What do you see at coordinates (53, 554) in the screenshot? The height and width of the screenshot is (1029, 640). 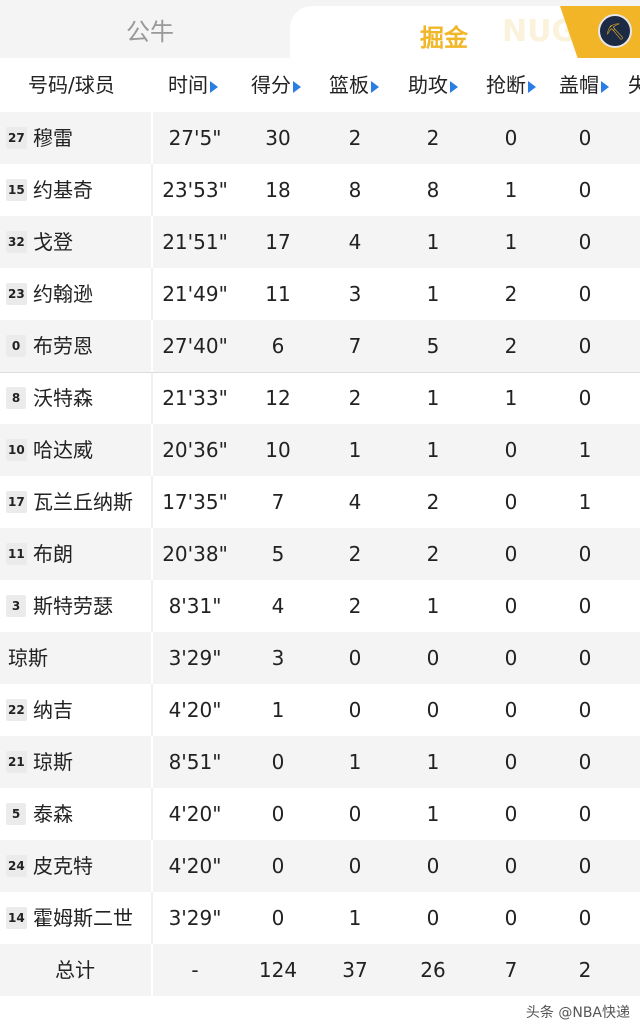 I see `player-name: 布朗` at bounding box center [53, 554].